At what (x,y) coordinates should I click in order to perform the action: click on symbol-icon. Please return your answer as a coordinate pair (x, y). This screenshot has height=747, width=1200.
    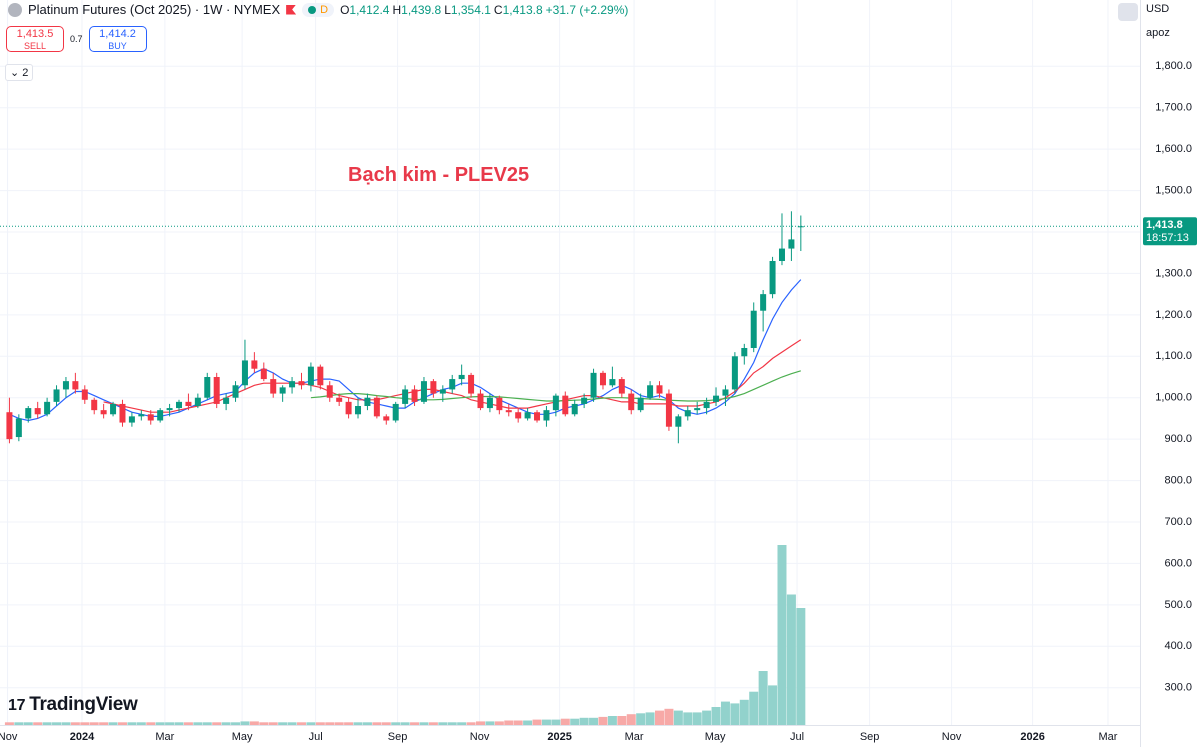
    Looking at the image, I should click on (15, 9).